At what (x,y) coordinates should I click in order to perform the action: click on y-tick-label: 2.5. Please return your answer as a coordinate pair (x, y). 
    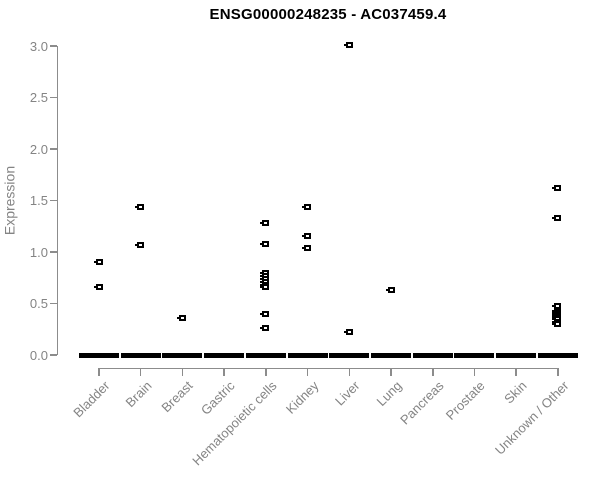
    Looking at the image, I should click on (38, 97).